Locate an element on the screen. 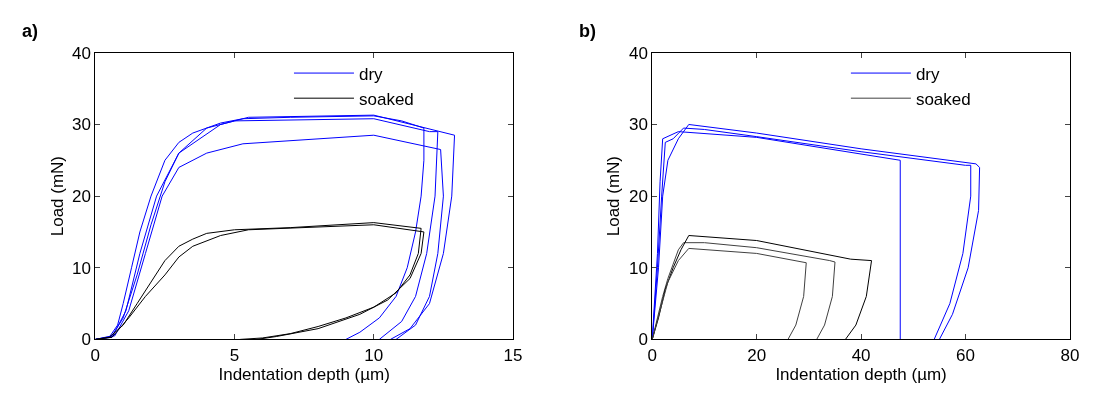  x-tick-label: 5 is located at coordinates (234, 355).